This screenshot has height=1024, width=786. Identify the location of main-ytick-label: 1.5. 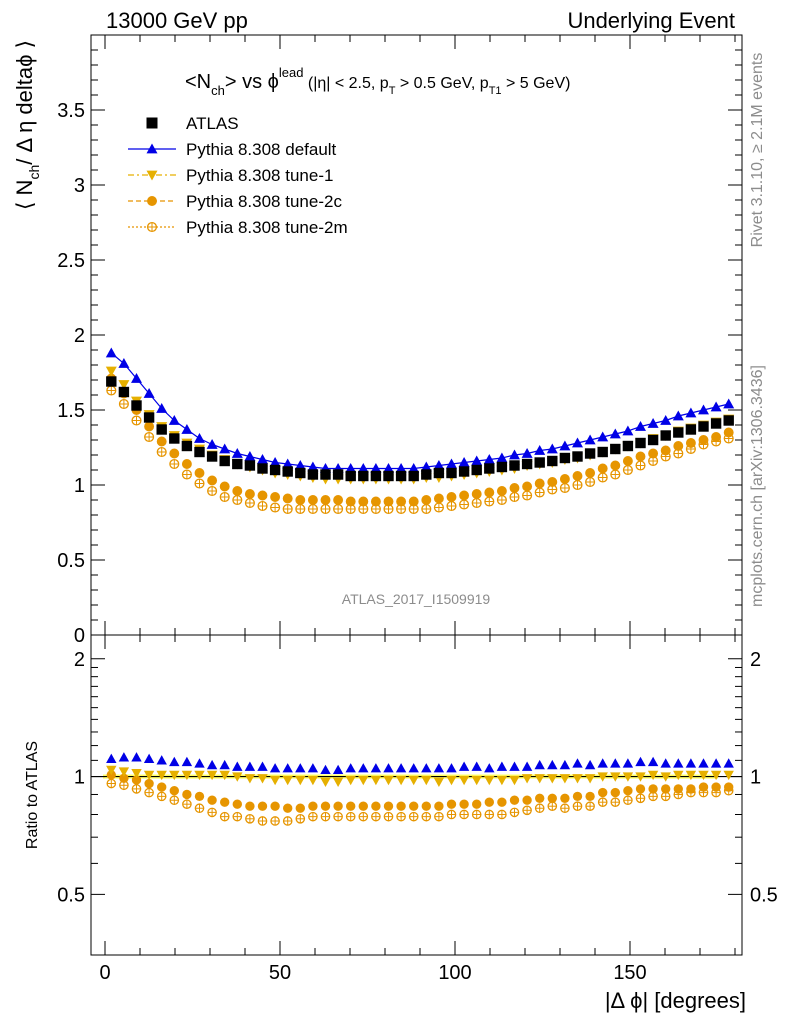
(71, 411).